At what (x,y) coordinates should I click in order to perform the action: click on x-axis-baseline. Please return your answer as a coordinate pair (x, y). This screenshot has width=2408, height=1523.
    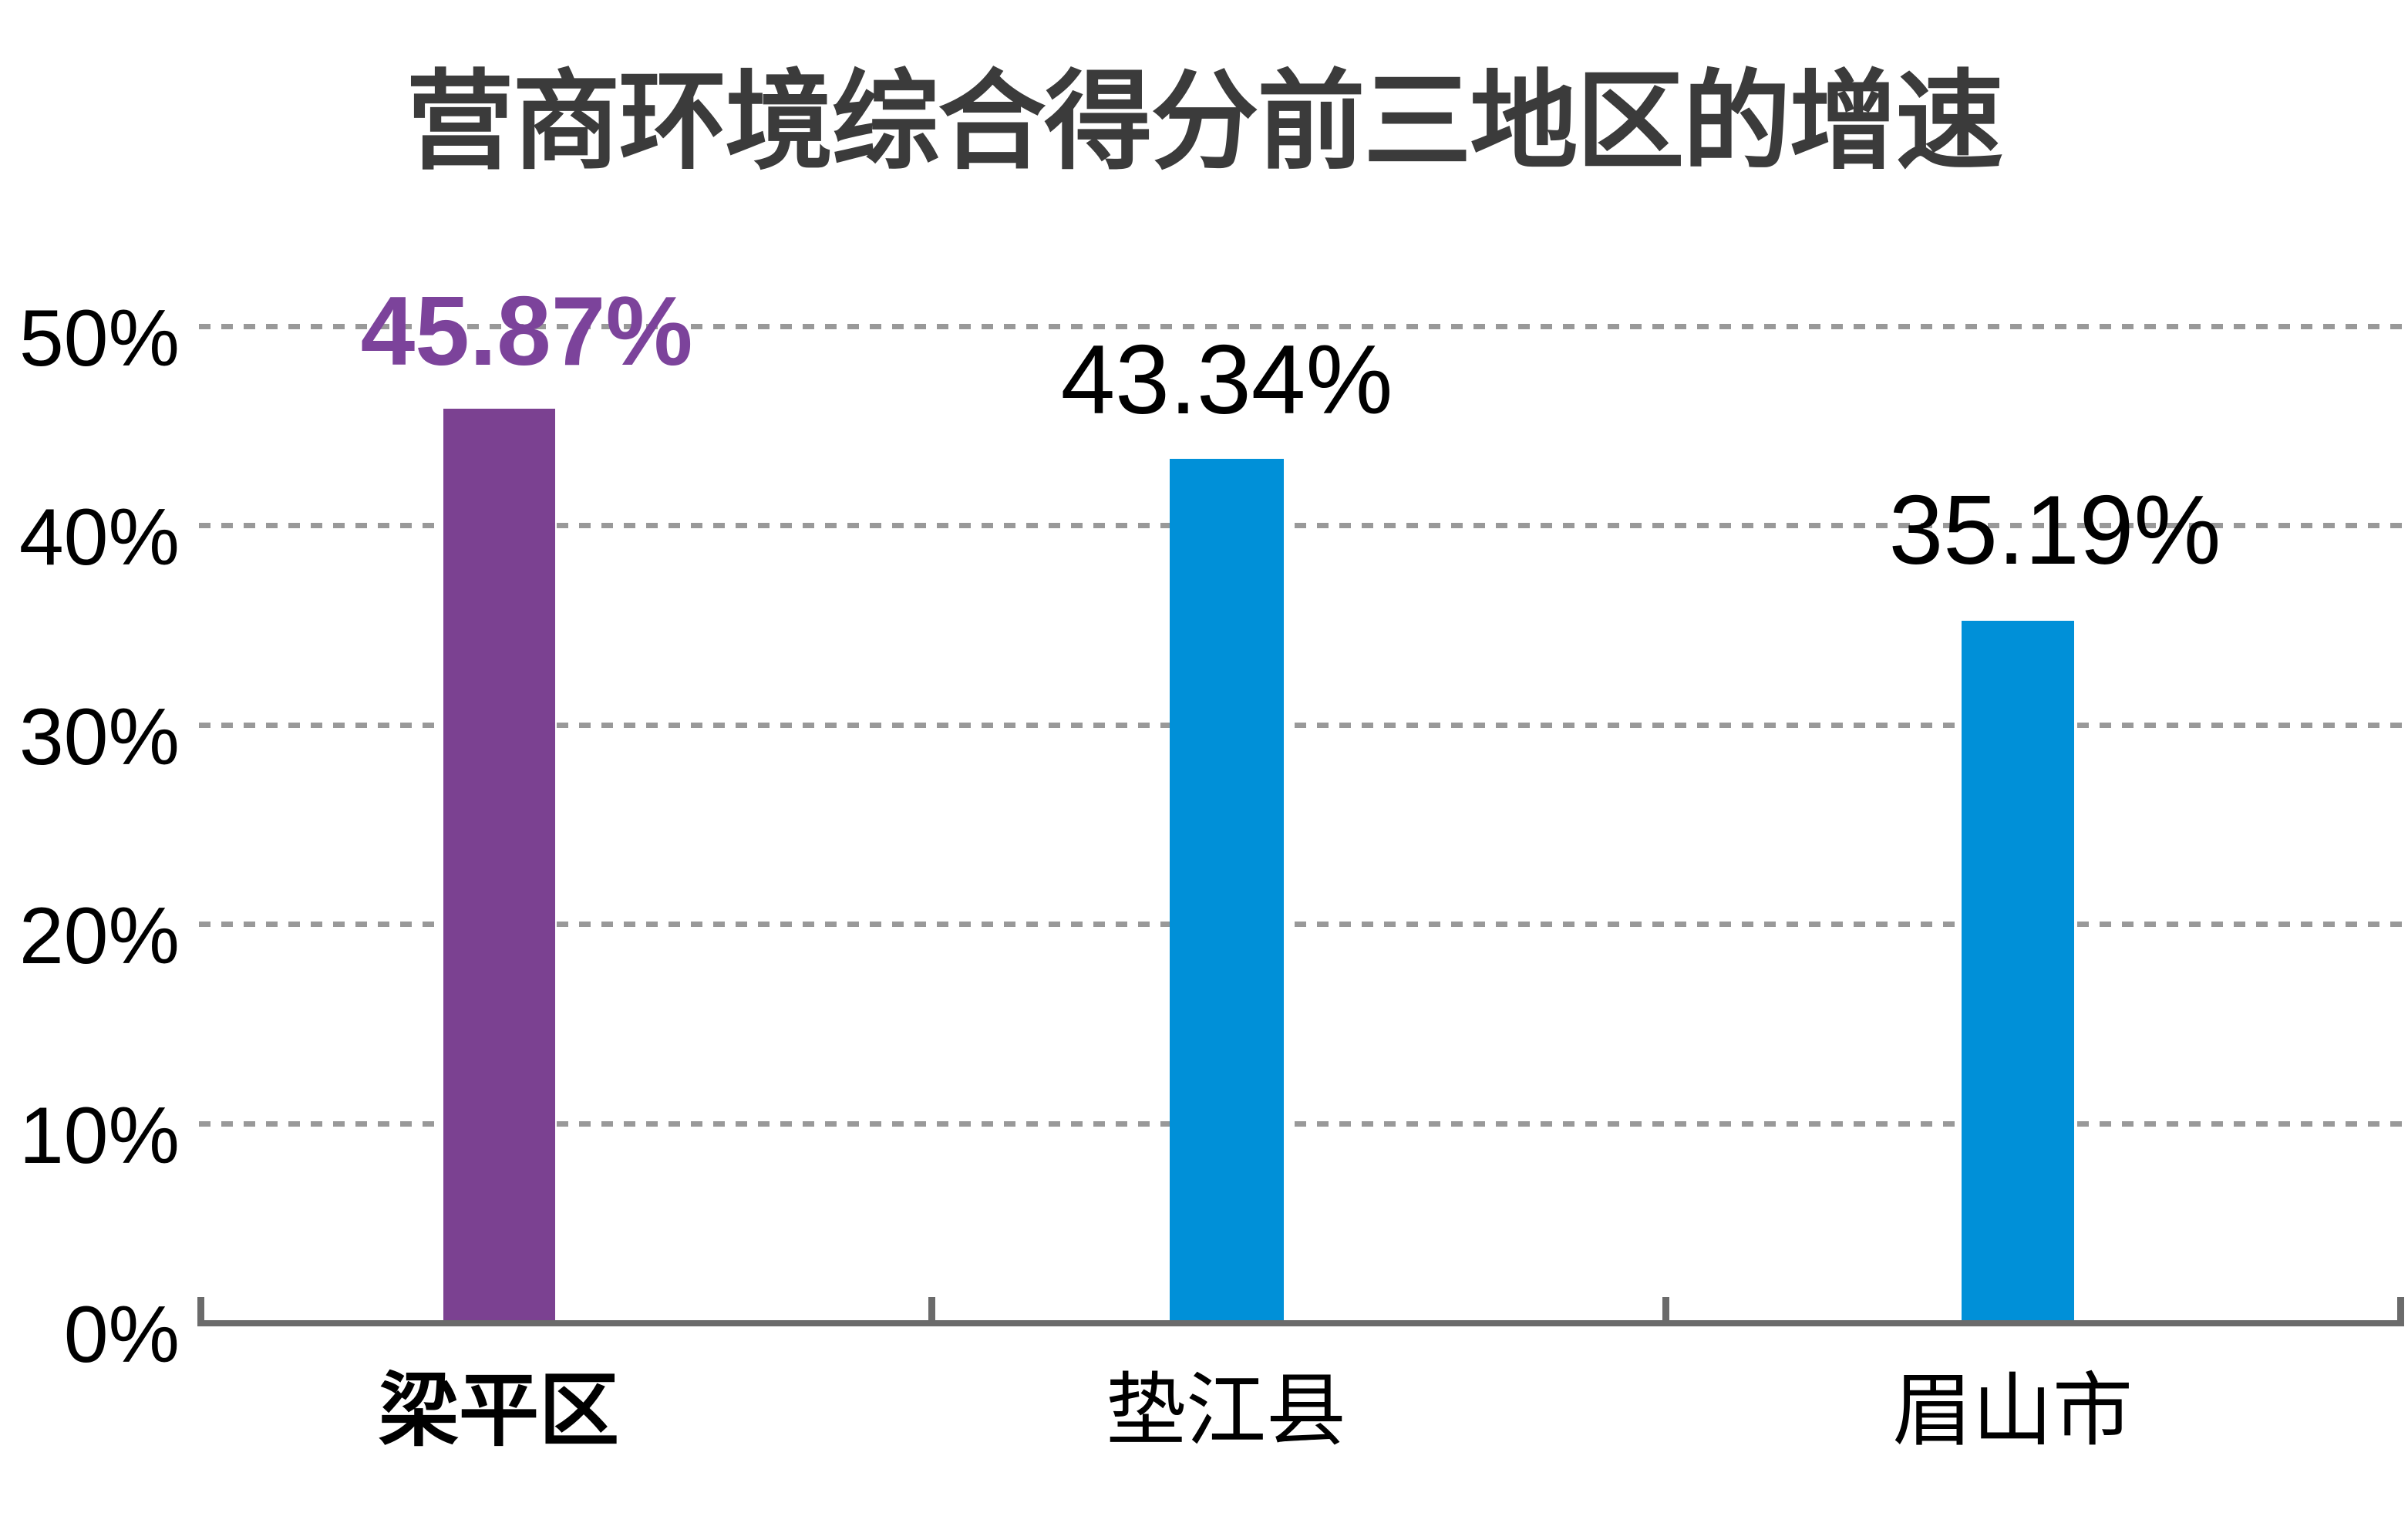
    Looking at the image, I should click on (1300, 1323).